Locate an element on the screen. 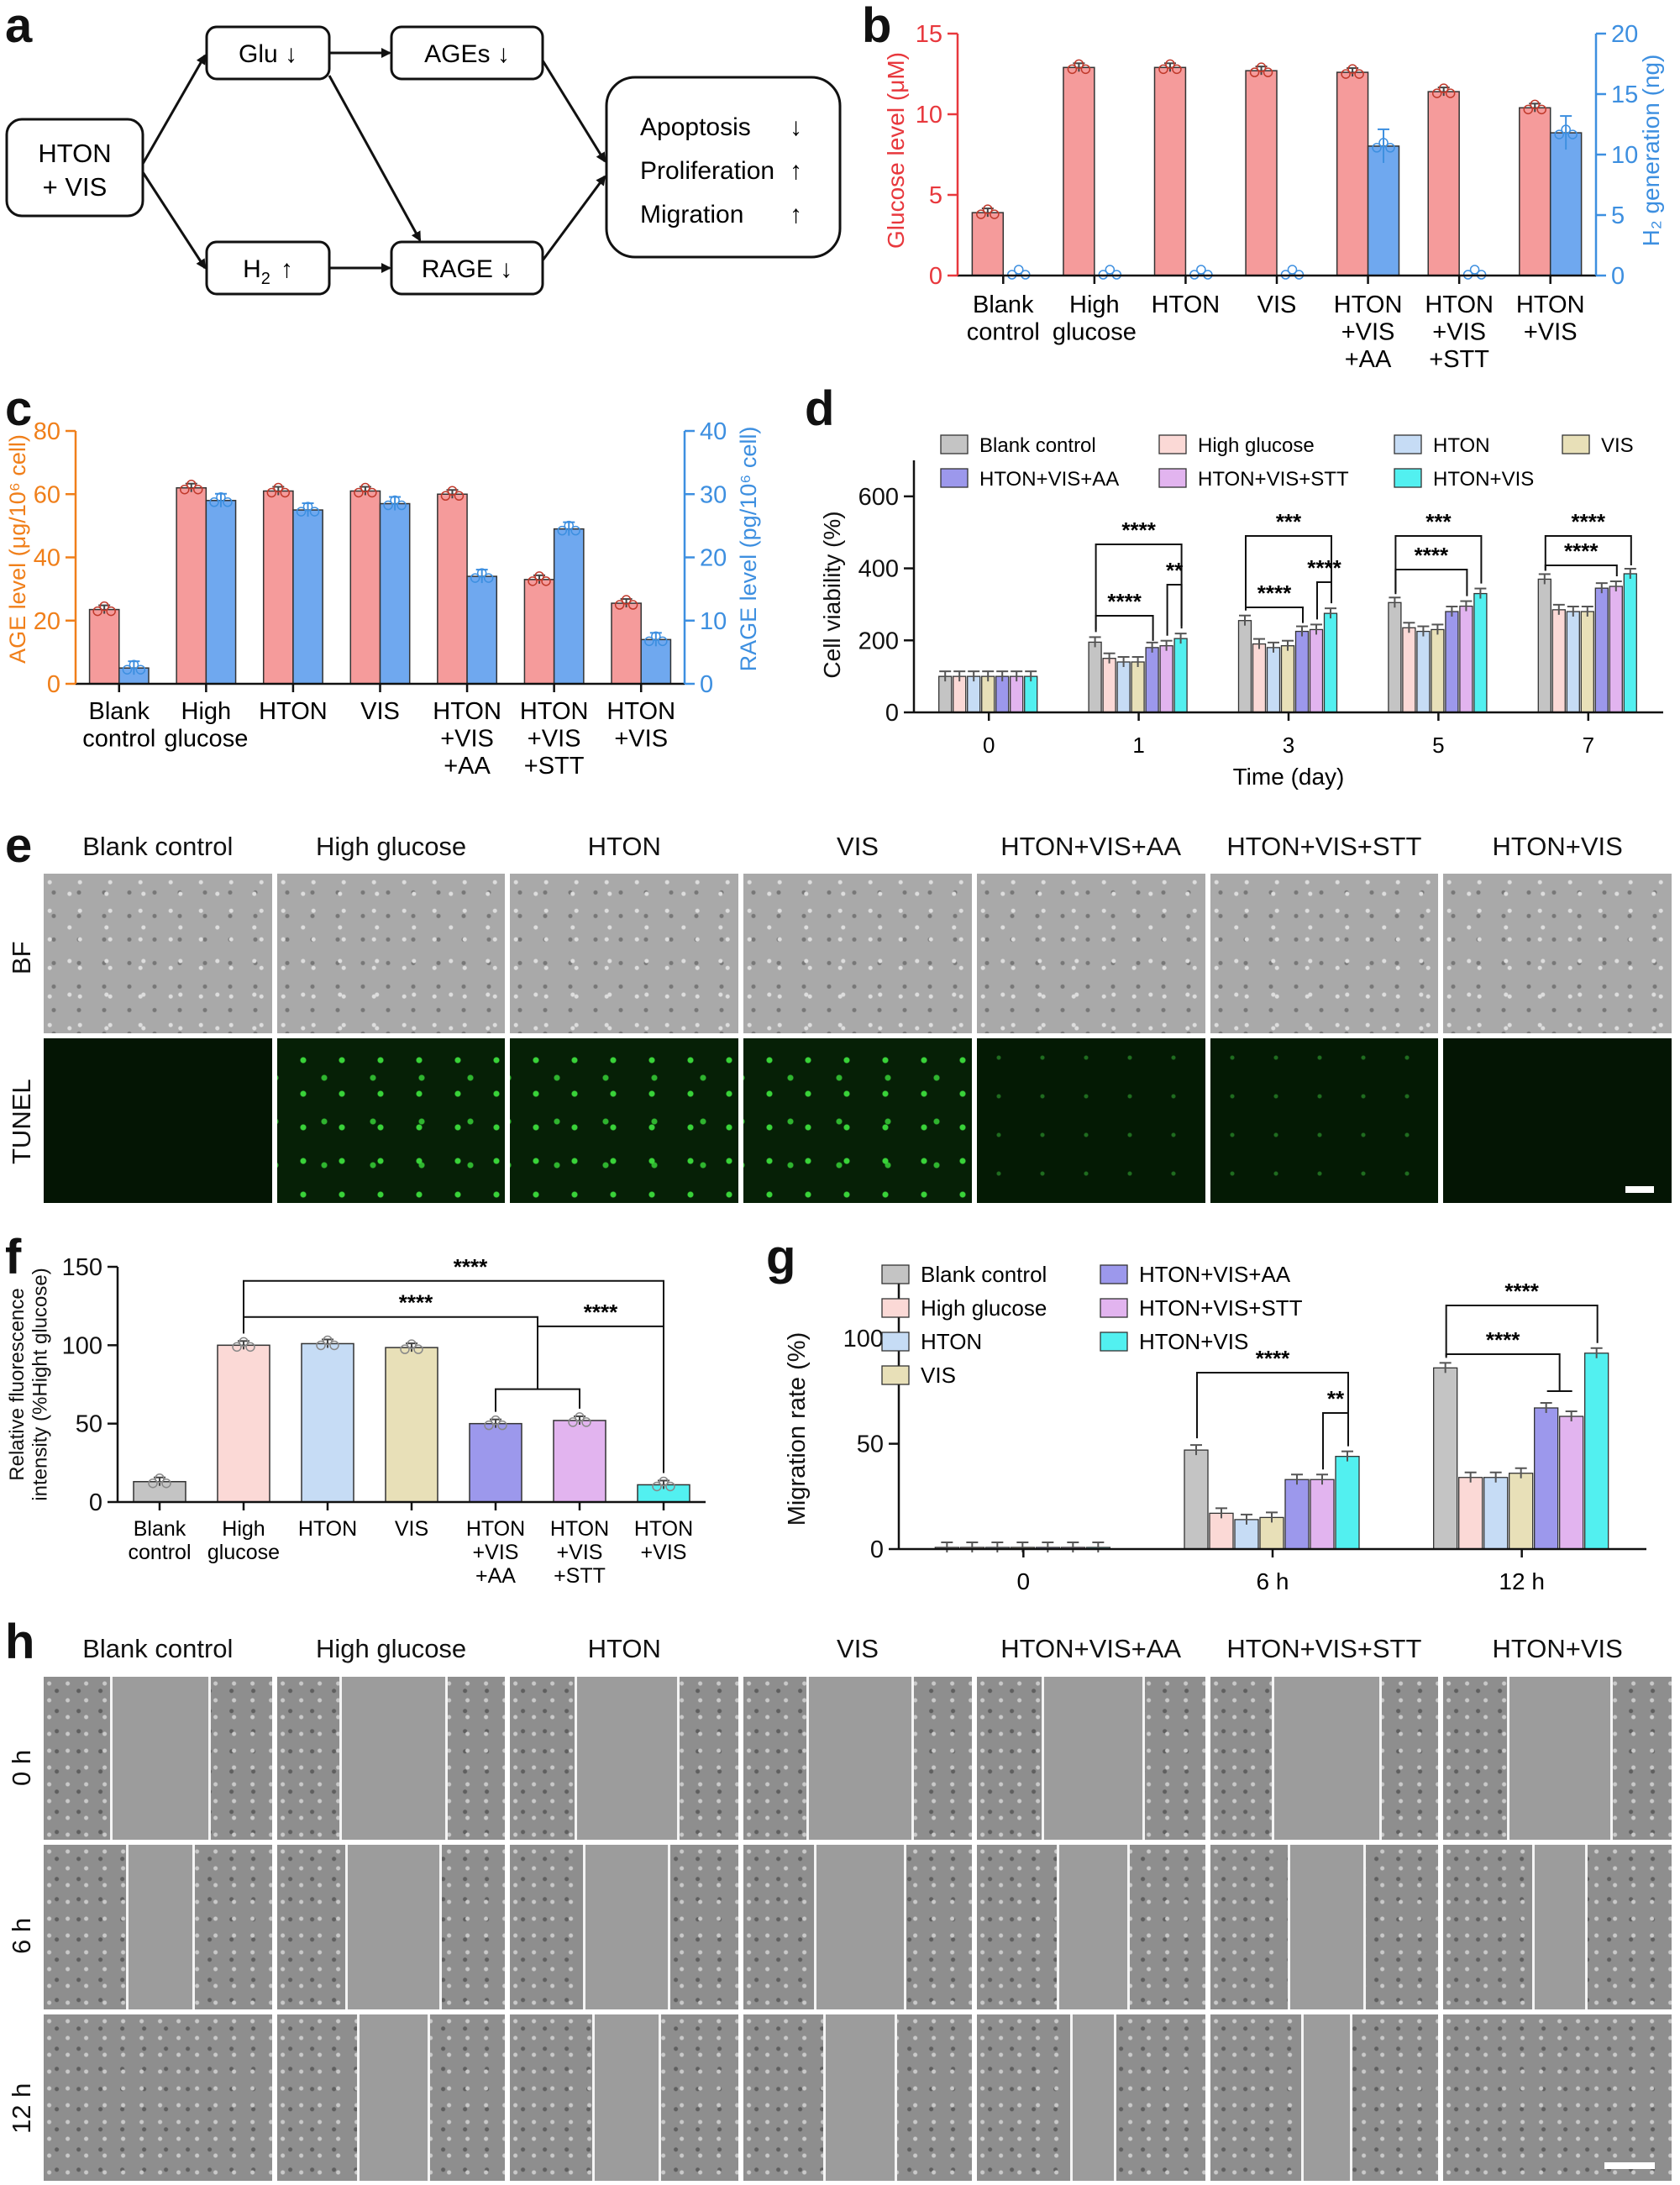 This screenshot has width=1680, height=2185. h-column-header: HTON+VIS+STT is located at coordinates (1324, 1648).